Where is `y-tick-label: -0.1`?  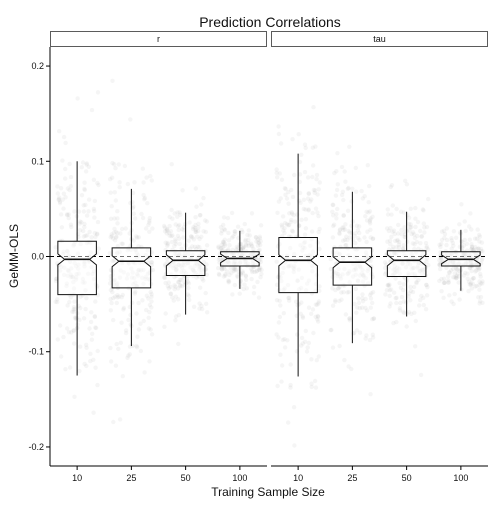 y-tick-label: -0.1 is located at coordinates (36, 352).